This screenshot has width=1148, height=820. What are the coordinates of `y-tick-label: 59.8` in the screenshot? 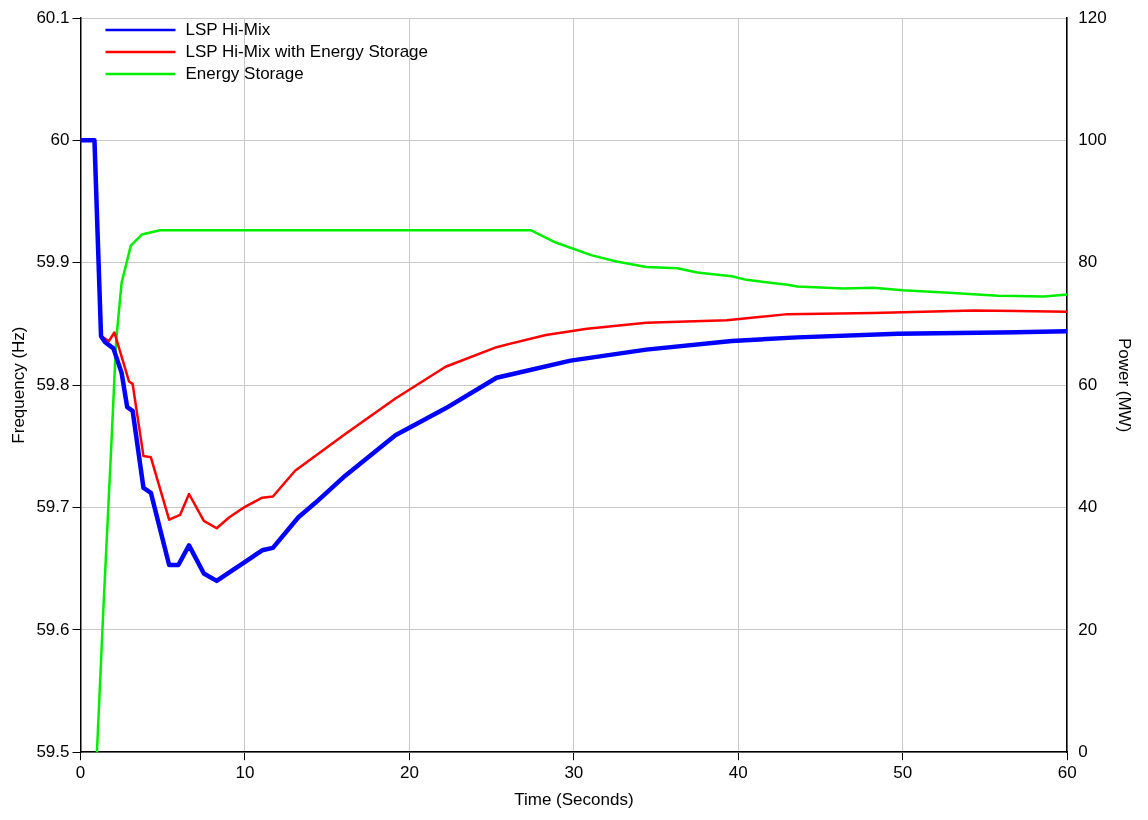 It's located at (53, 384).